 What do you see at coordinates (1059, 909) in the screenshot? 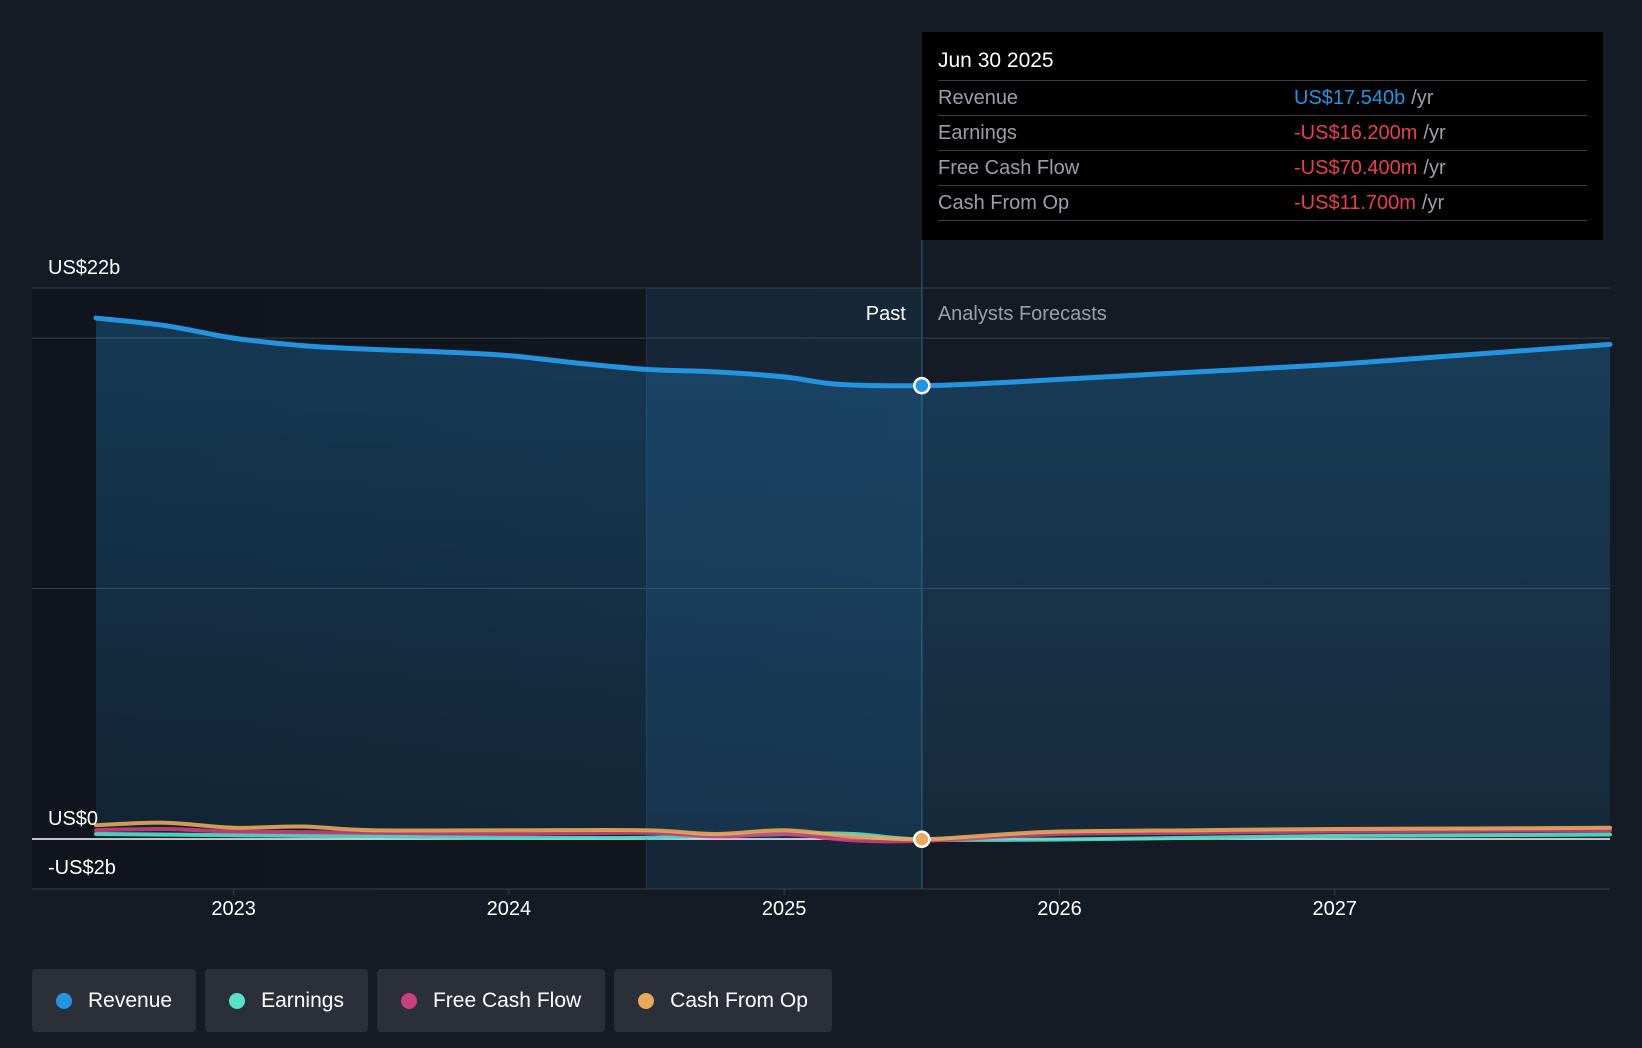
I see `x-tick-label: 2026` at bounding box center [1059, 909].